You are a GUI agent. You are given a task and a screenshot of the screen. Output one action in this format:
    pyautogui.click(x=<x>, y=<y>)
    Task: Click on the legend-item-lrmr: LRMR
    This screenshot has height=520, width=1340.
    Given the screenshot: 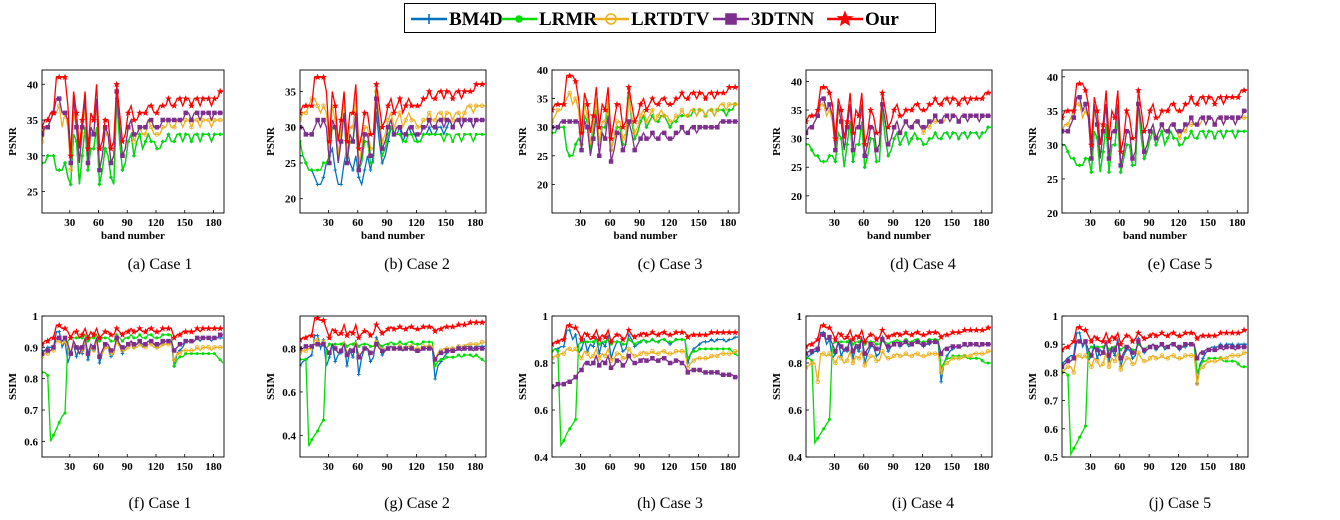 What is the action you would take?
    pyautogui.click(x=548, y=19)
    